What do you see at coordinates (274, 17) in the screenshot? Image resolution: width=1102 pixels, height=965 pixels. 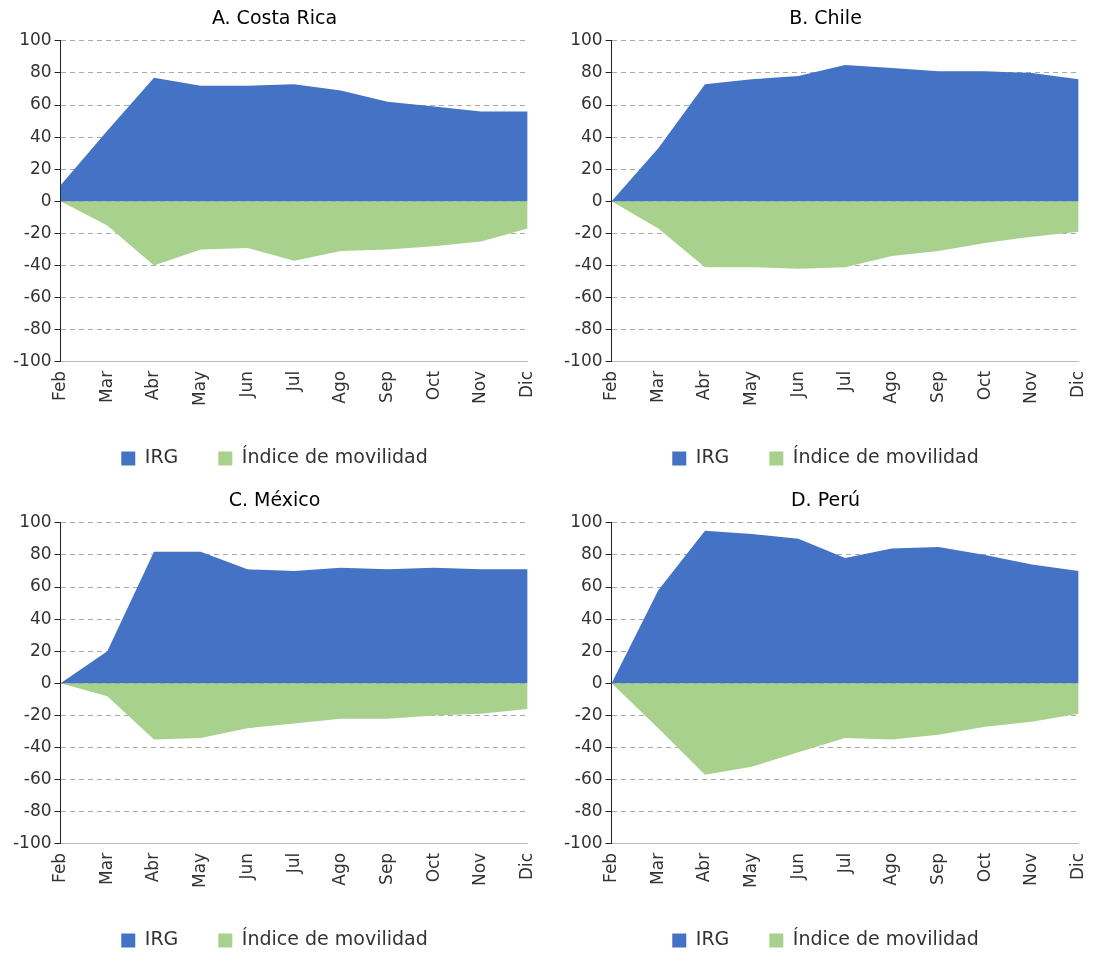 I see `chart-title: A. Costa Rica` at bounding box center [274, 17].